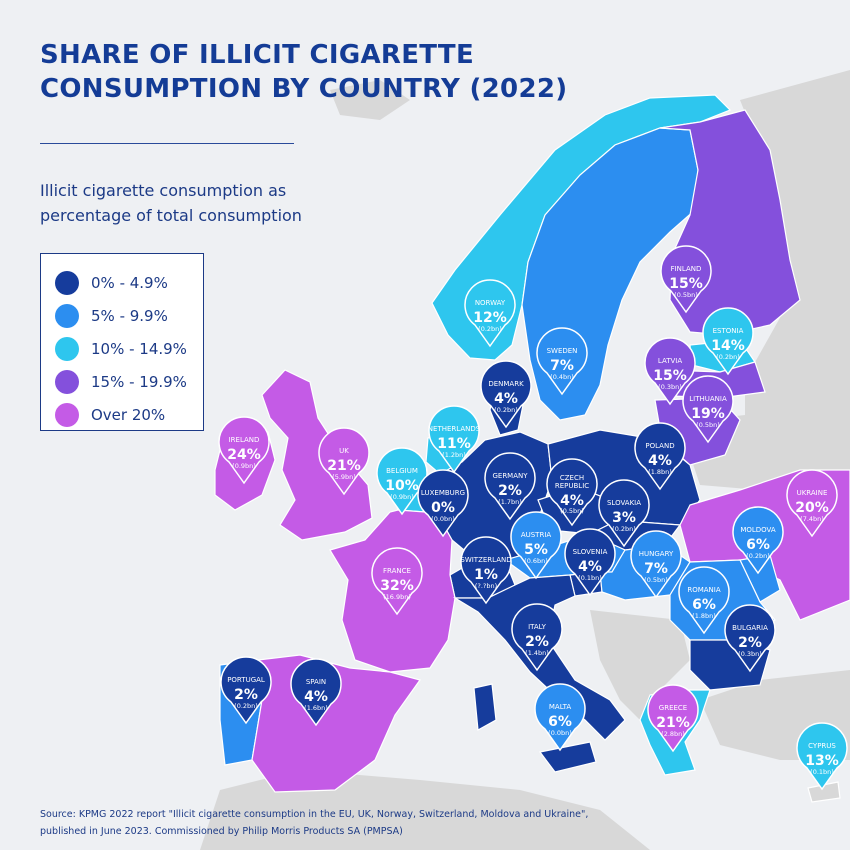 This screenshot has height=850, width=850. What do you see at coordinates (344, 461) in the screenshot?
I see `pin-marker-uk` at bounding box center [344, 461].